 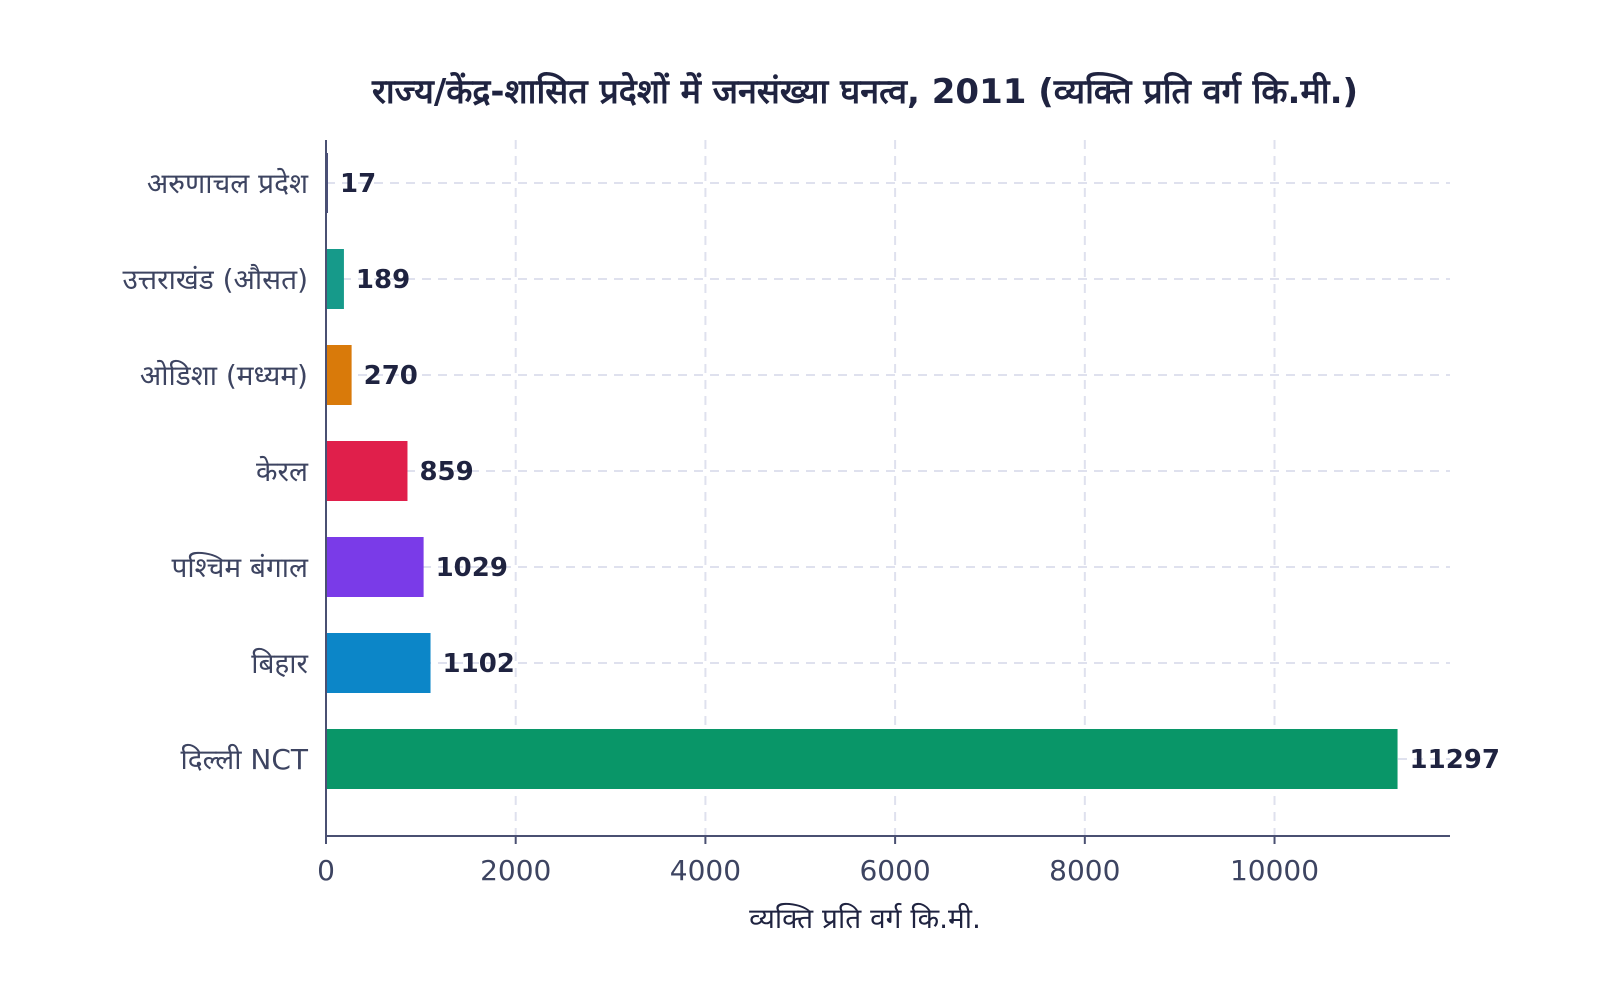 I want to click on x-axis-title: व्यक्ति प्रति वर्ग कि.मी., so click(x=865, y=918).